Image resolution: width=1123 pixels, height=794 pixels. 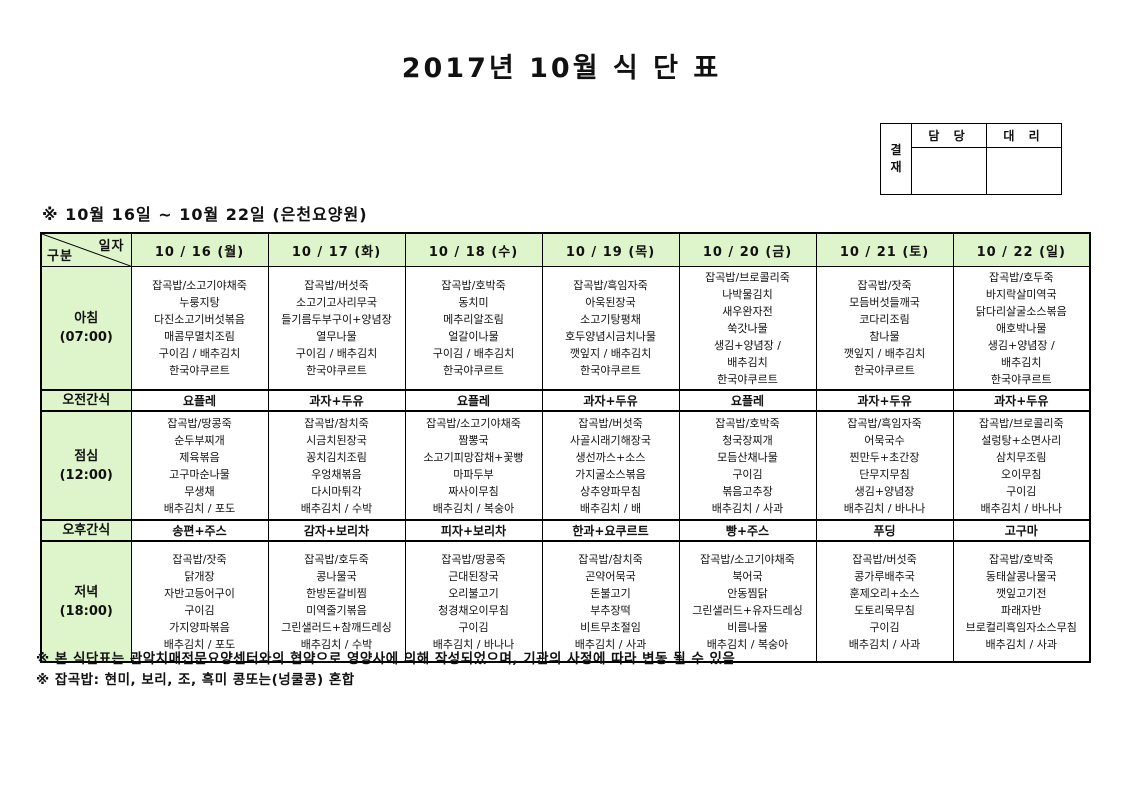 I want to click on row-label-time: (12:00), so click(x=86, y=475).